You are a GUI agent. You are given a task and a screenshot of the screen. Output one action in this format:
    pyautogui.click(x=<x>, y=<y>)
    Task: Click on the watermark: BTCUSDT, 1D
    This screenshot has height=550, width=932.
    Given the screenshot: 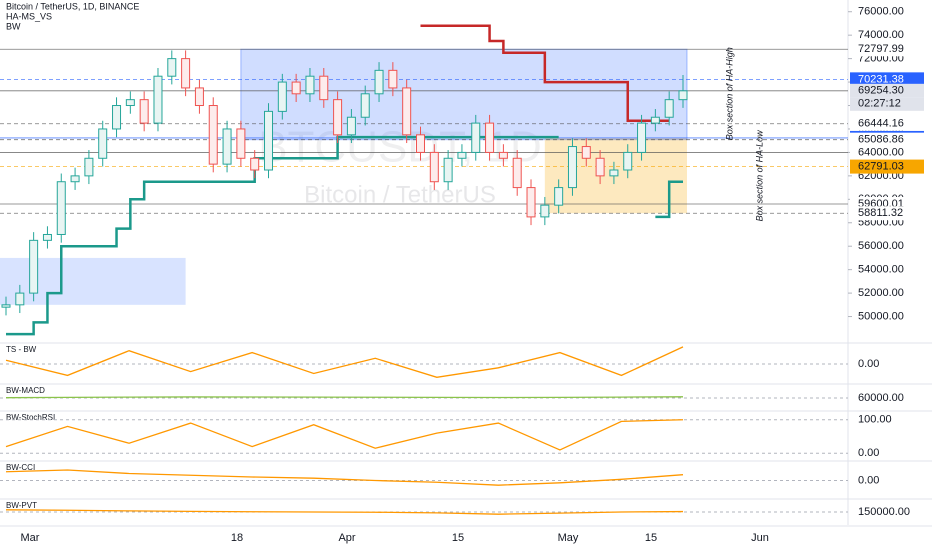 What is the action you would take?
    pyautogui.click(x=400, y=147)
    